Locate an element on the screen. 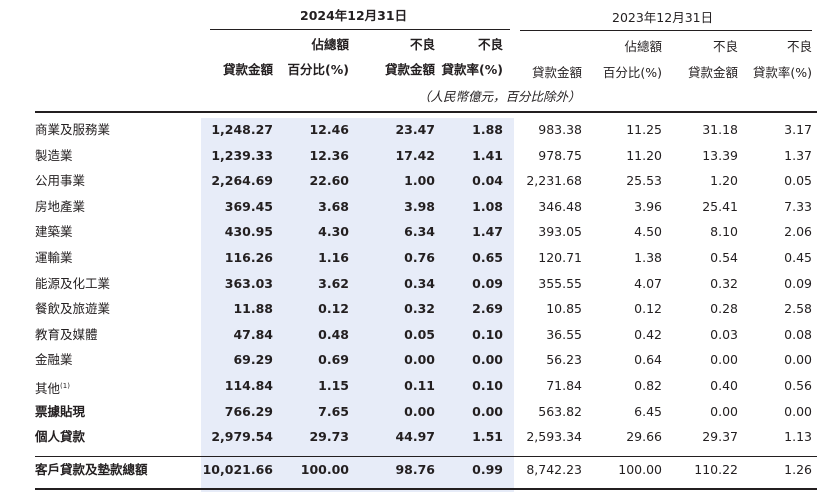  row-label: 個人貸款 is located at coordinates (60, 437).